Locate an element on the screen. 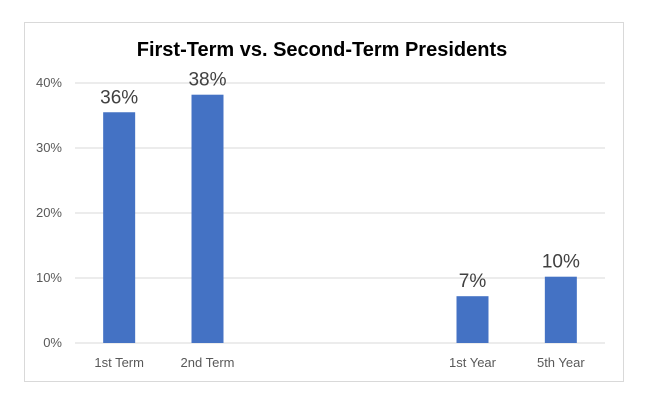  chart-title: First-Term vs. Second-Term Presidents is located at coordinates (322, 50).